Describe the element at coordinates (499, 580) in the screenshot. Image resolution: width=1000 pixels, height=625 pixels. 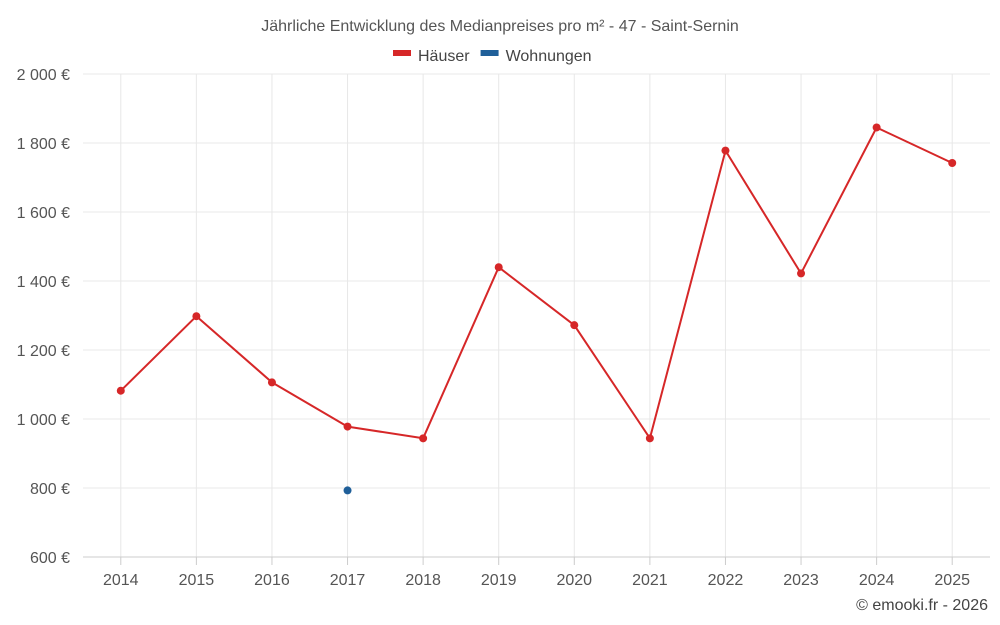
I see `x-tick-label: 2019` at that location.